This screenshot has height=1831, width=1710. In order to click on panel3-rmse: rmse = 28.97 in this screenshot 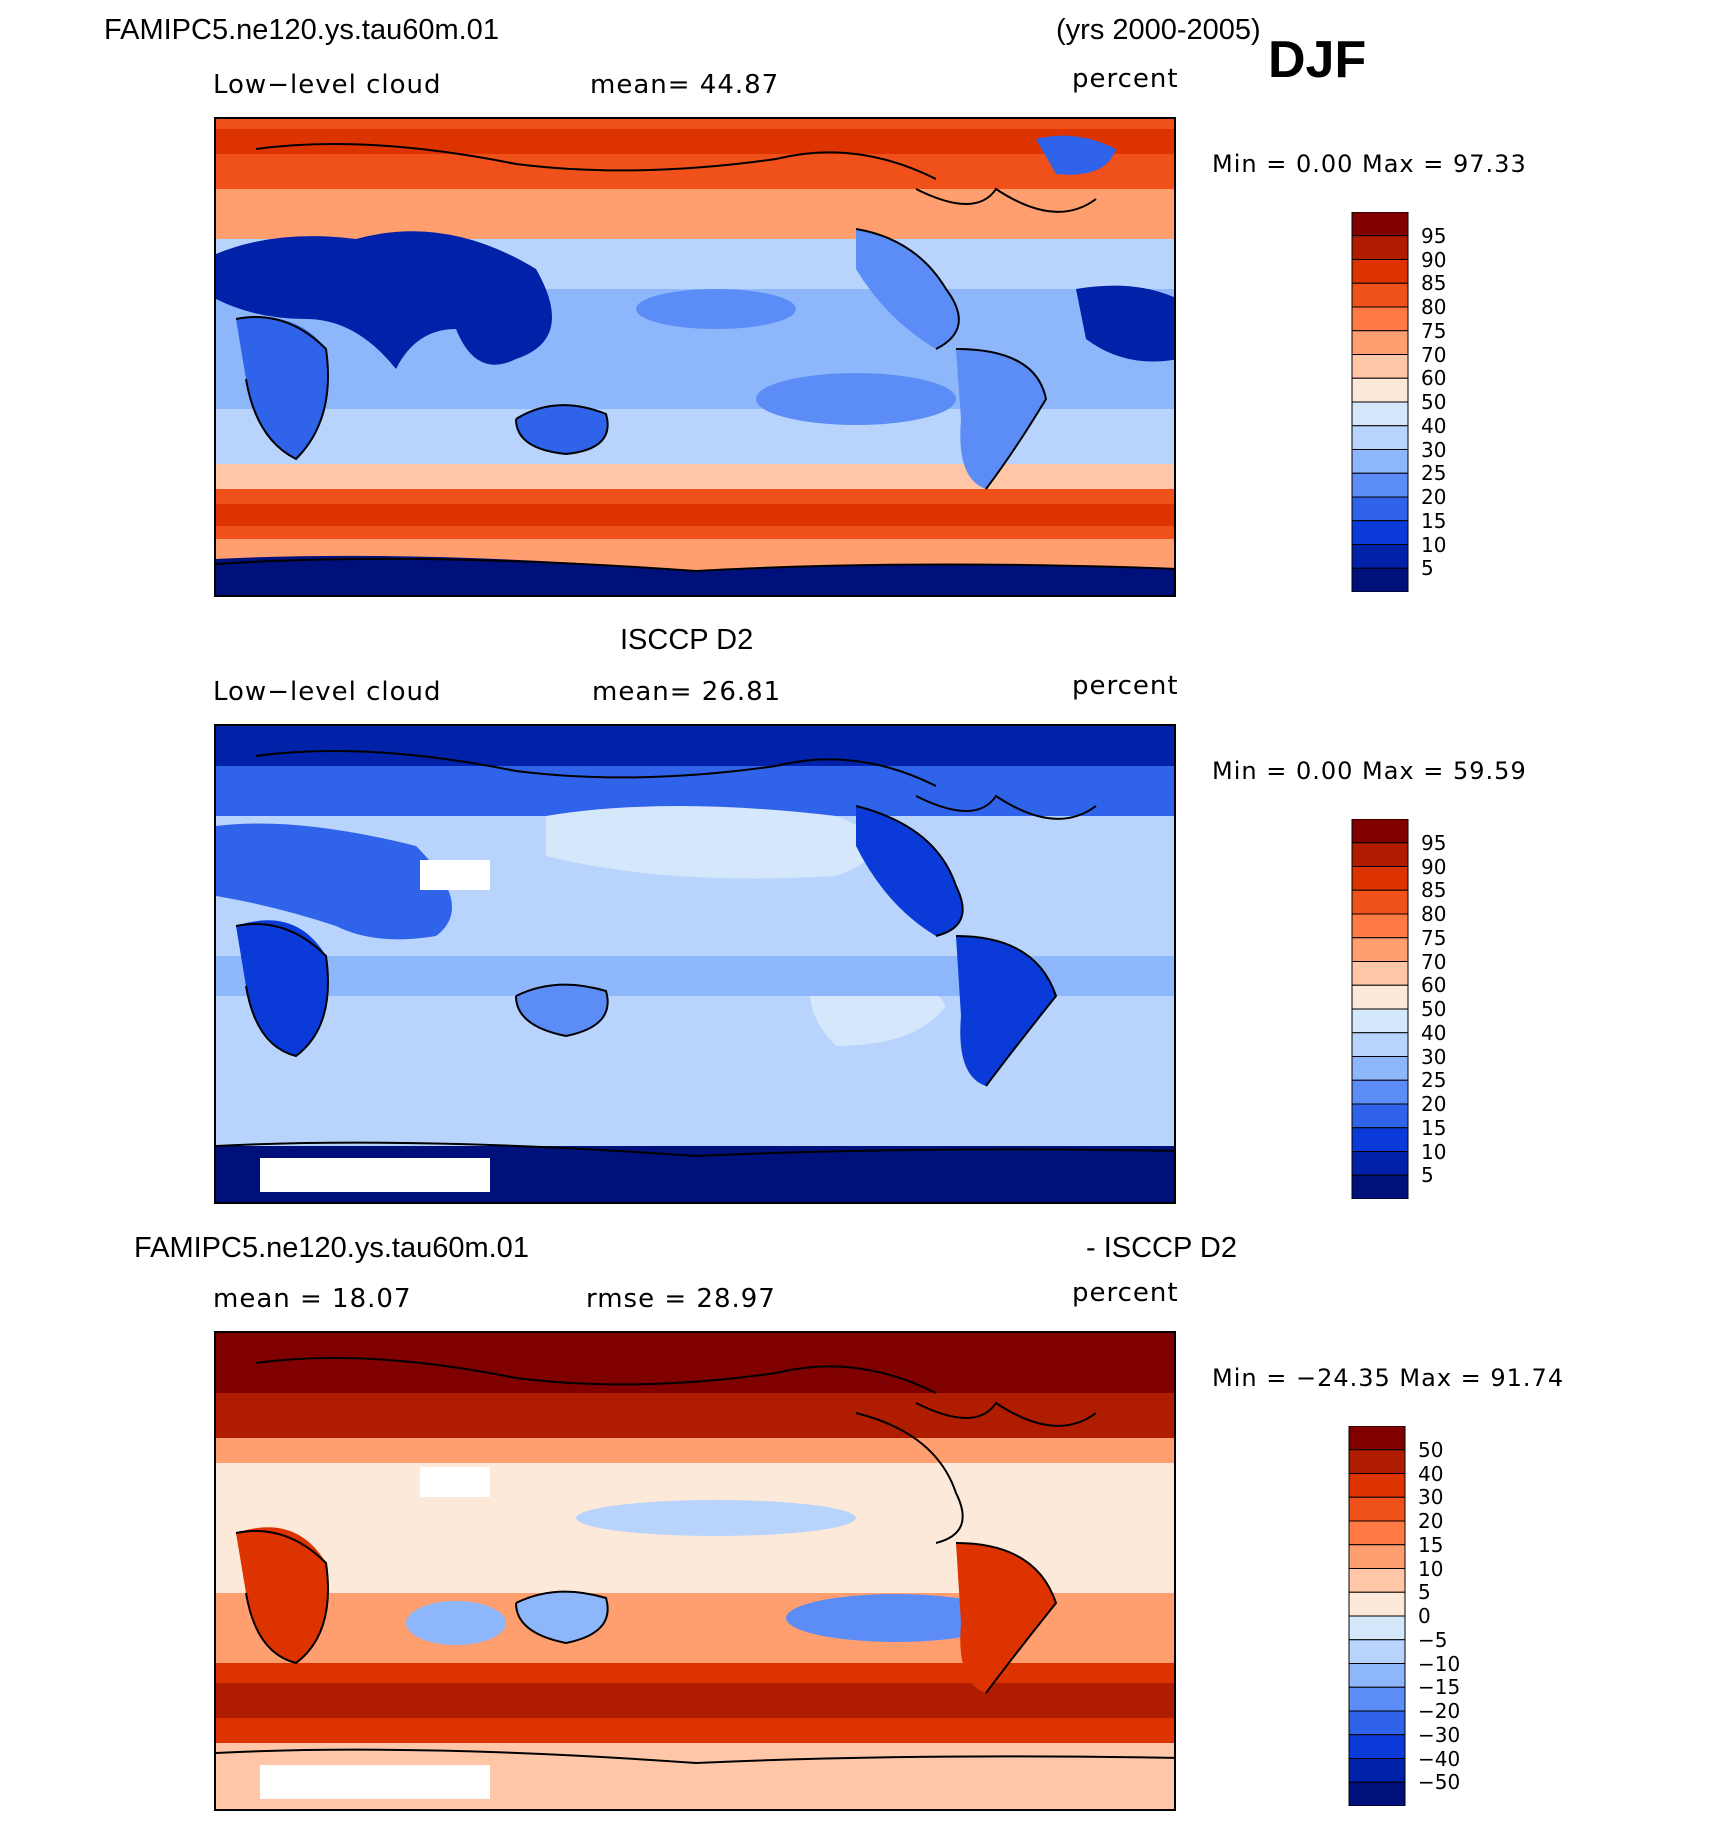, I will do `click(681, 1299)`.